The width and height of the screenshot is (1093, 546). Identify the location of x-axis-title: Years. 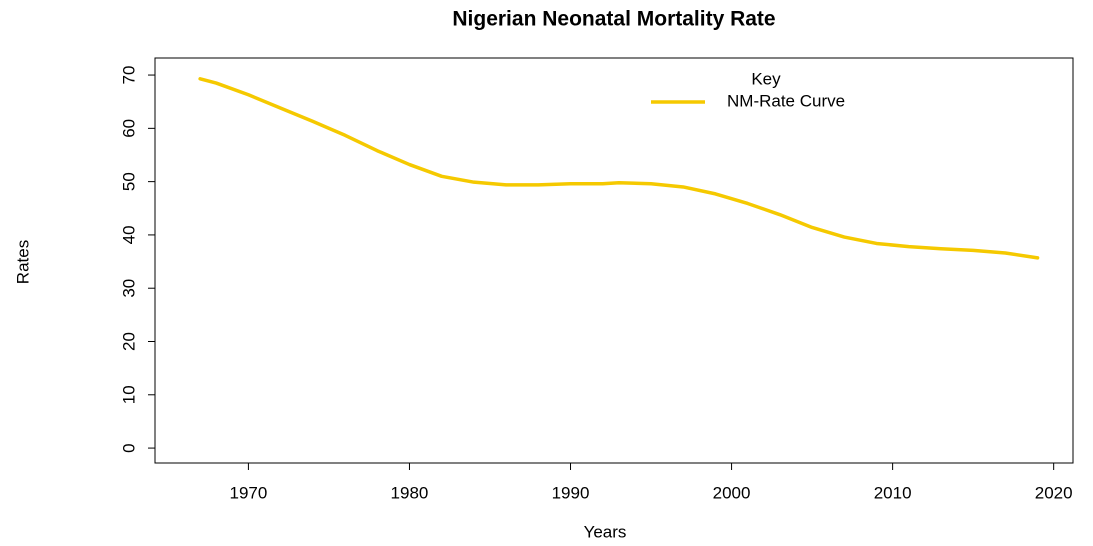
(605, 531).